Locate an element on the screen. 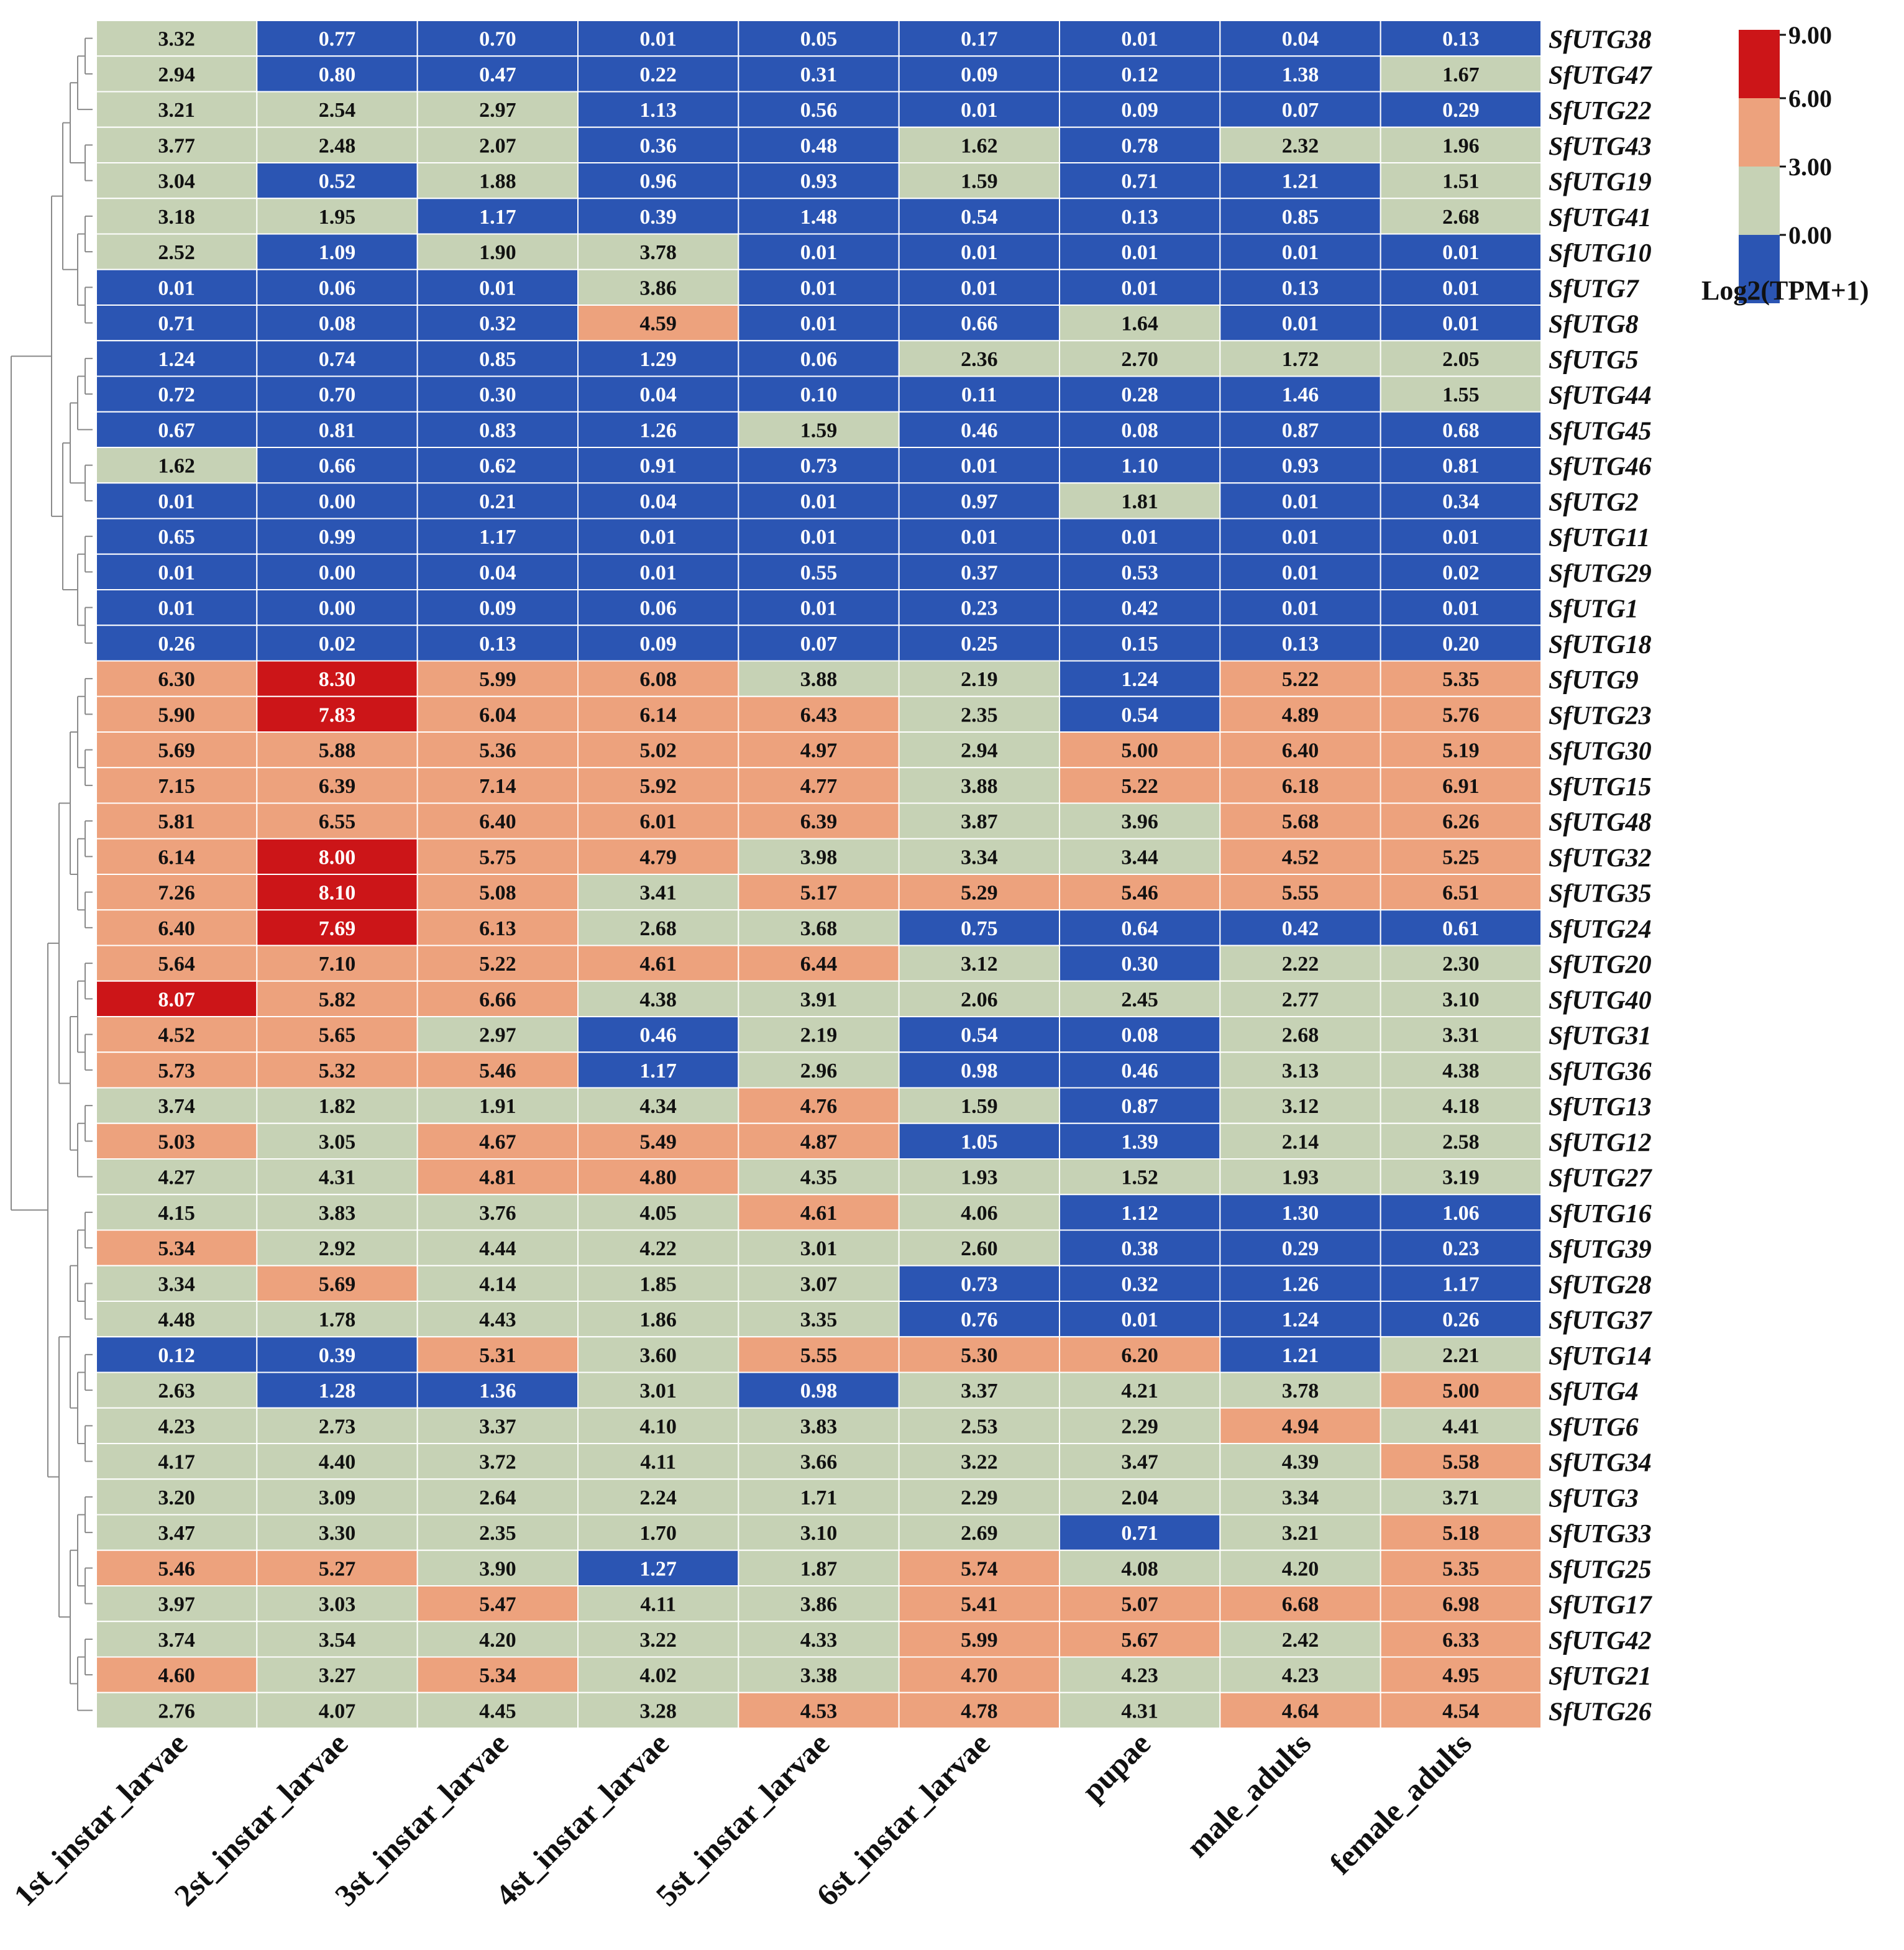 The width and height of the screenshot is (1904, 1950). cell-value-label: 3.30 is located at coordinates (338, 1533).